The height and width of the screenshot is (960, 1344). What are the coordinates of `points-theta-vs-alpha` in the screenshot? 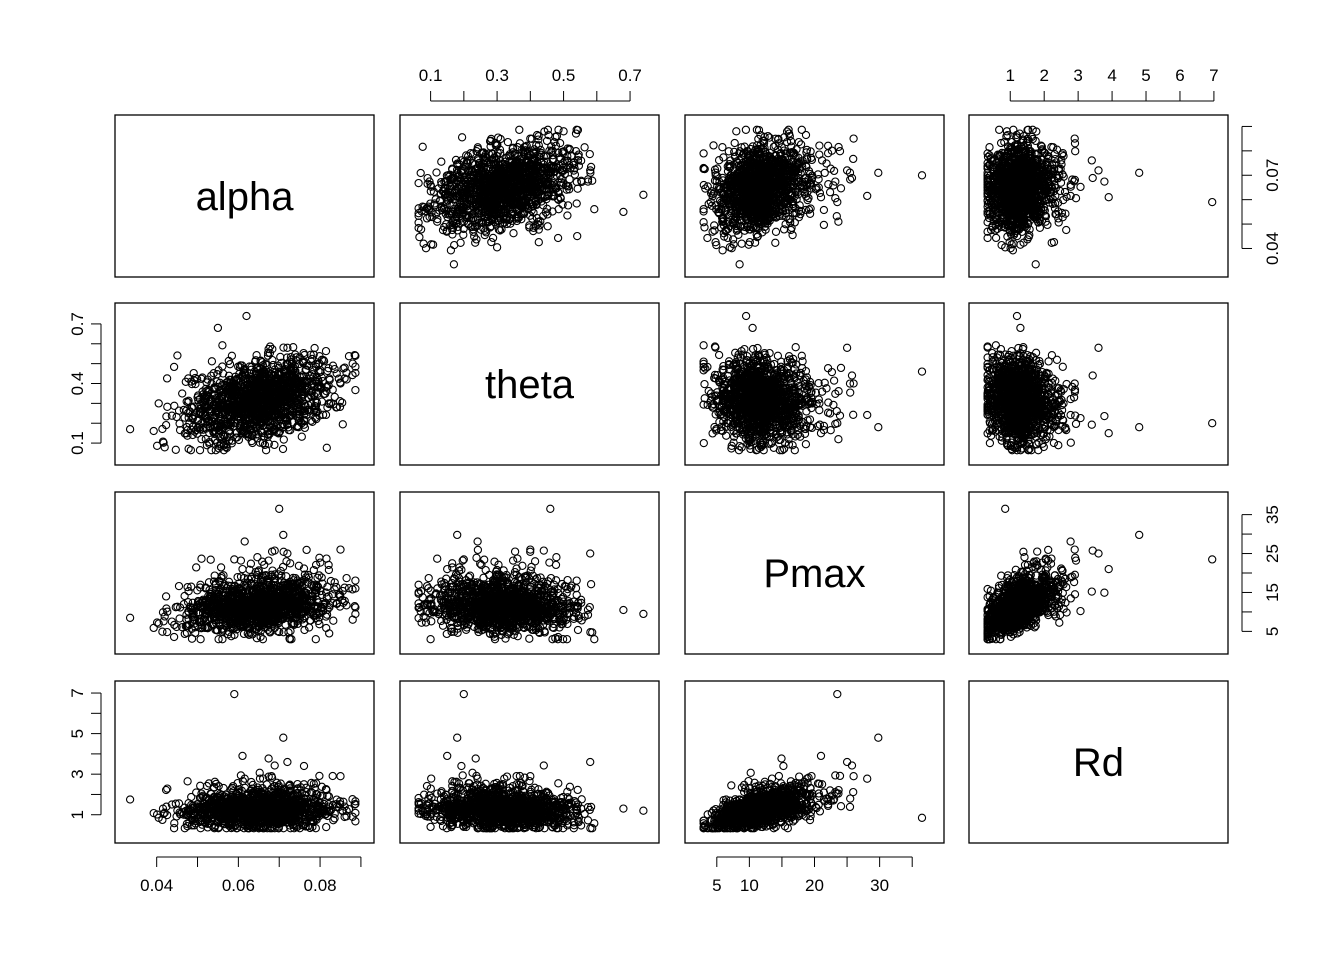 It's located at (243, 382).